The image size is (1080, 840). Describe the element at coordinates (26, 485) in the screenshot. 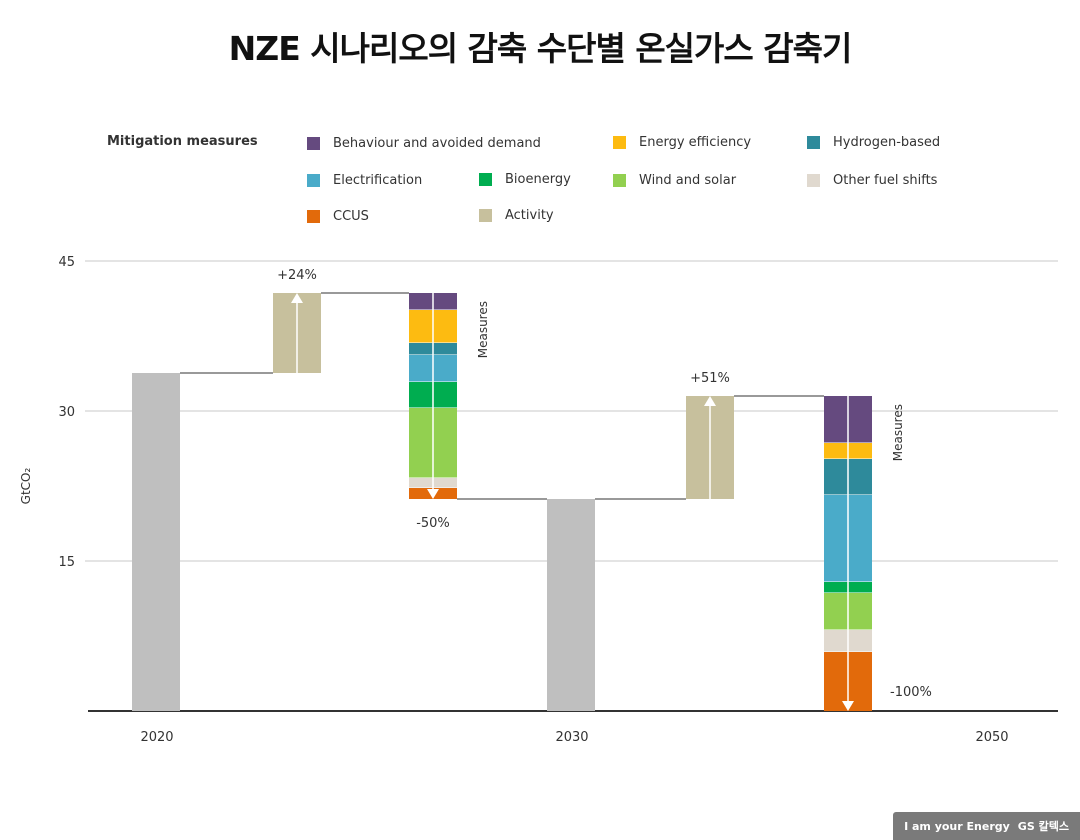

I see `y-axis-label: GtCO₂` at that location.